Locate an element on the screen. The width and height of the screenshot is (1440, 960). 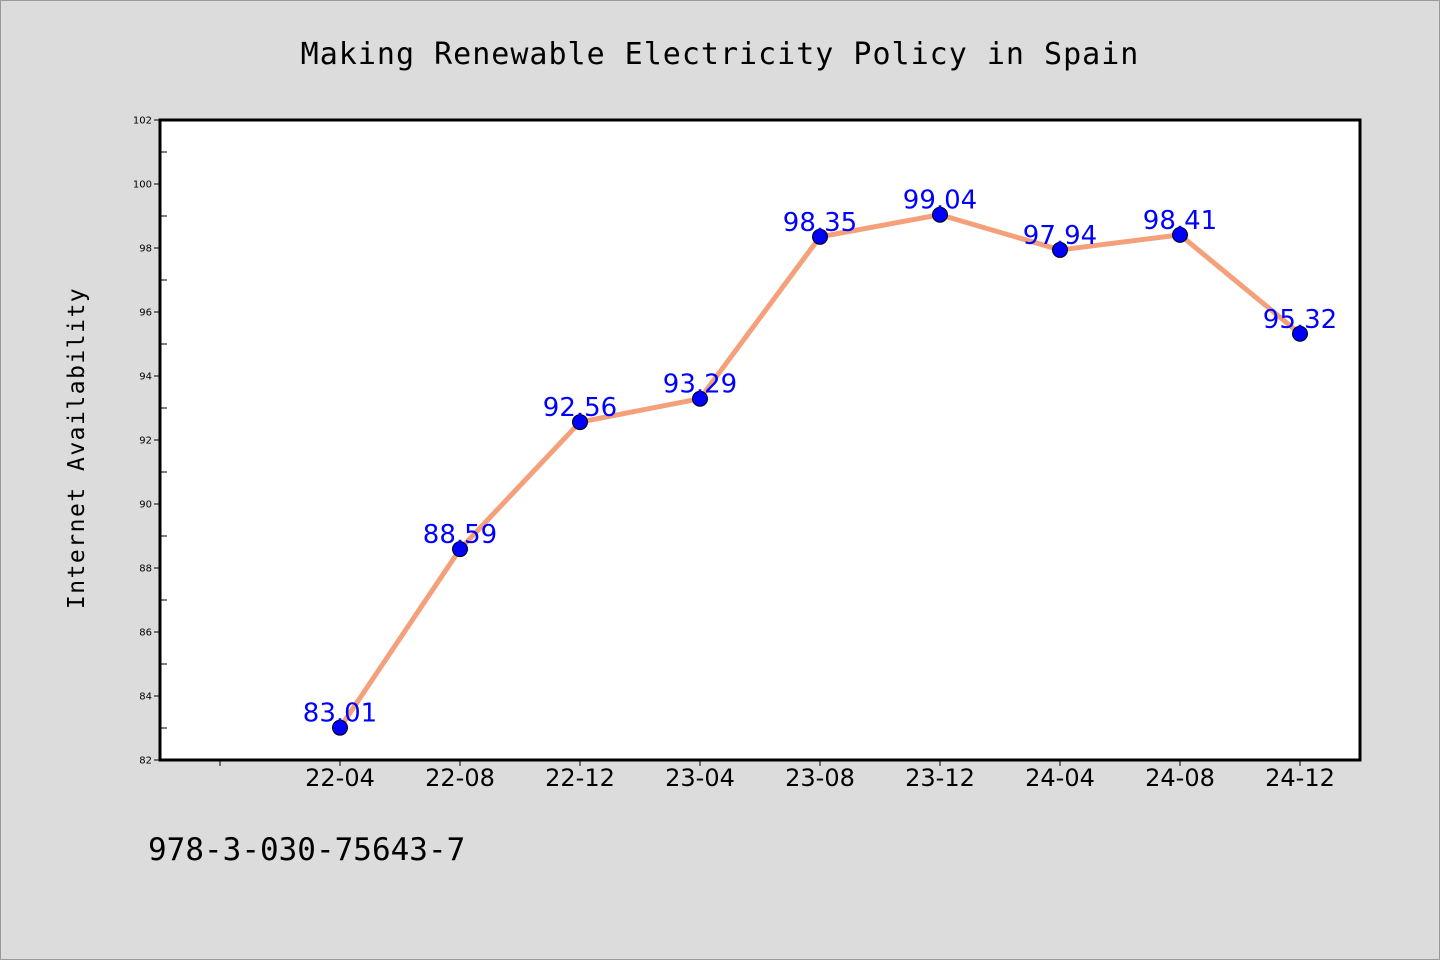
x-tick-label: 24-08 is located at coordinates (1180, 778).